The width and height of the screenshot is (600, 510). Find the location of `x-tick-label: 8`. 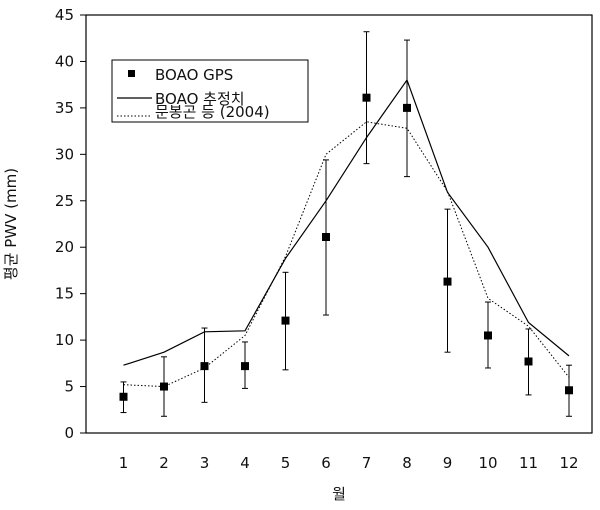

x-tick-label: 8 is located at coordinates (407, 463).